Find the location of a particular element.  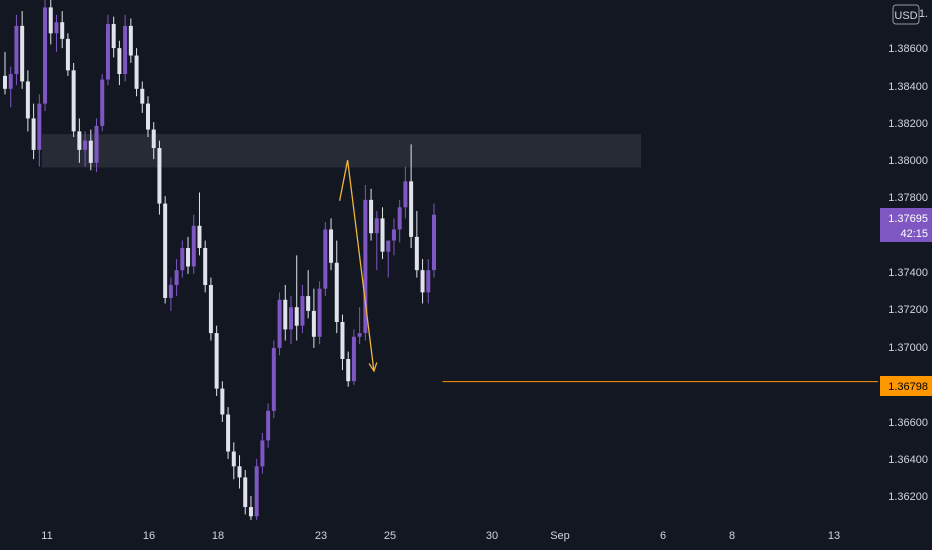

resistance-zone is located at coordinates (341, 151).